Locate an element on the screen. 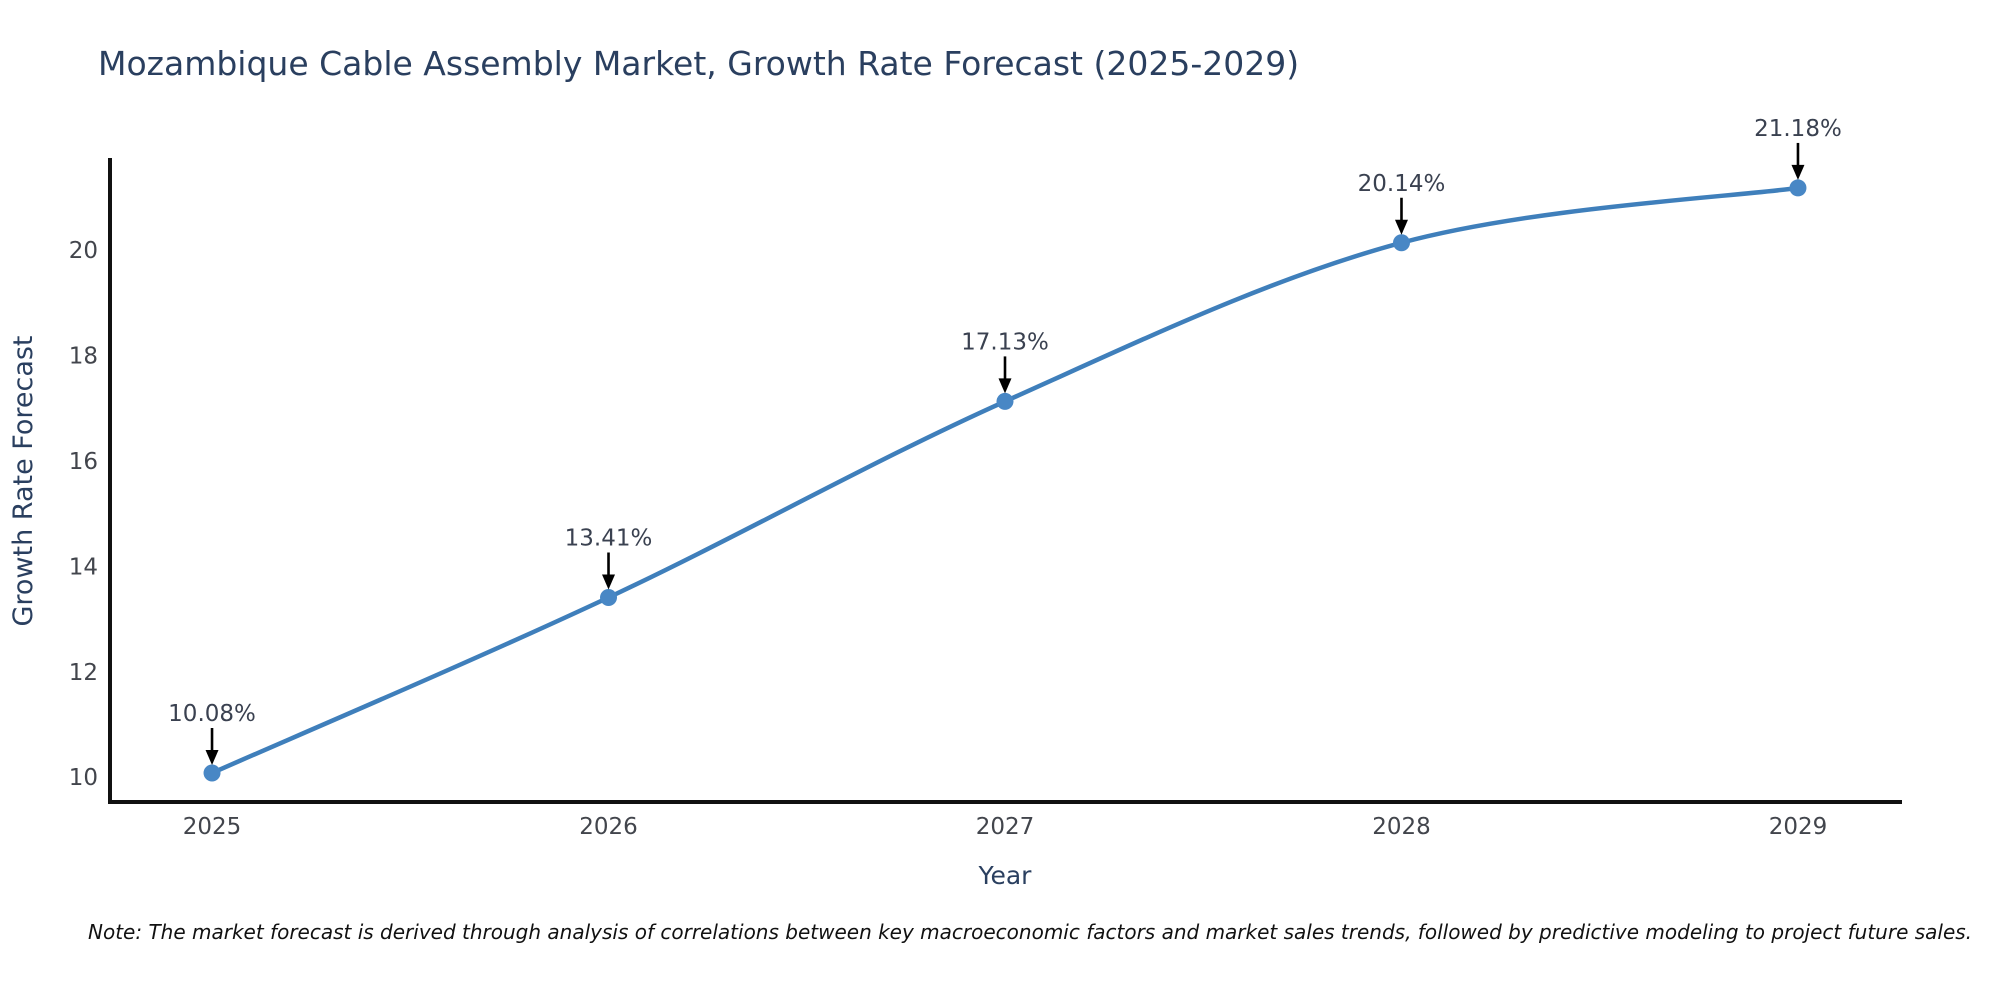 Image resolution: width=2000 pixels, height=1000 pixels. y-axis-title: Growth Rate Forecast is located at coordinates (23, 480).